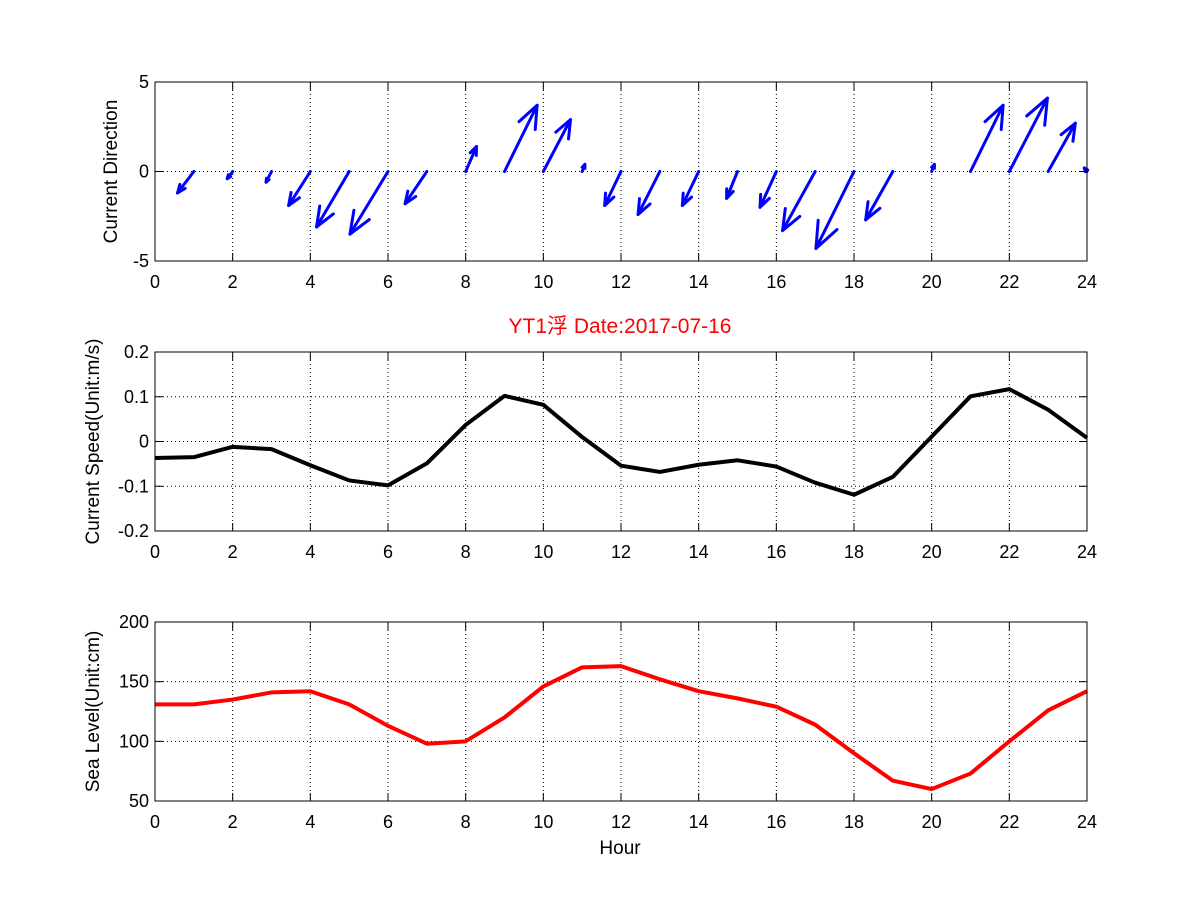 Image resolution: width=1201 pixels, height=901 pixels. Describe the element at coordinates (620, 326) in the screenshot. I see `figure-title: YT1浮 Date:2017-07-16` at that location.